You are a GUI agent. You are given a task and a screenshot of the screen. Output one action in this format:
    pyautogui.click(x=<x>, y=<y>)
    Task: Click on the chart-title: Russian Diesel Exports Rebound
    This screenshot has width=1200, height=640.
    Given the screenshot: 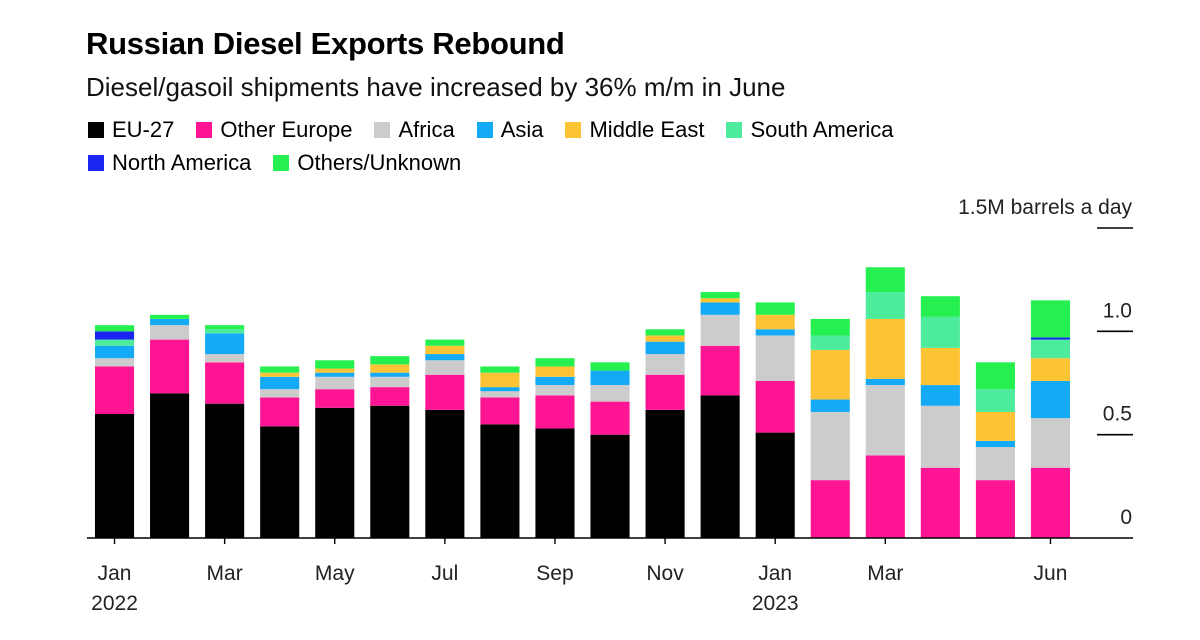 What is the action you would take?
    pyautogui.click(x=325, y=43)
    